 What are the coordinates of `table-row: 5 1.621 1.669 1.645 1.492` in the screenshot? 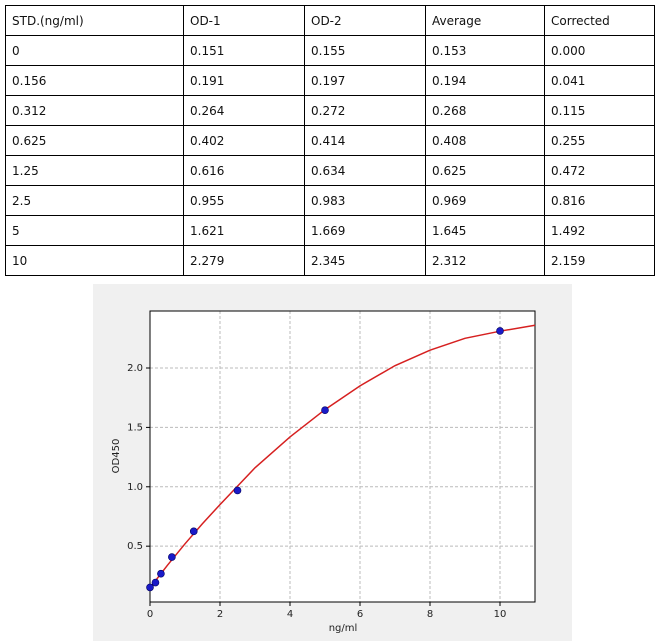 It's located at (330, 230).